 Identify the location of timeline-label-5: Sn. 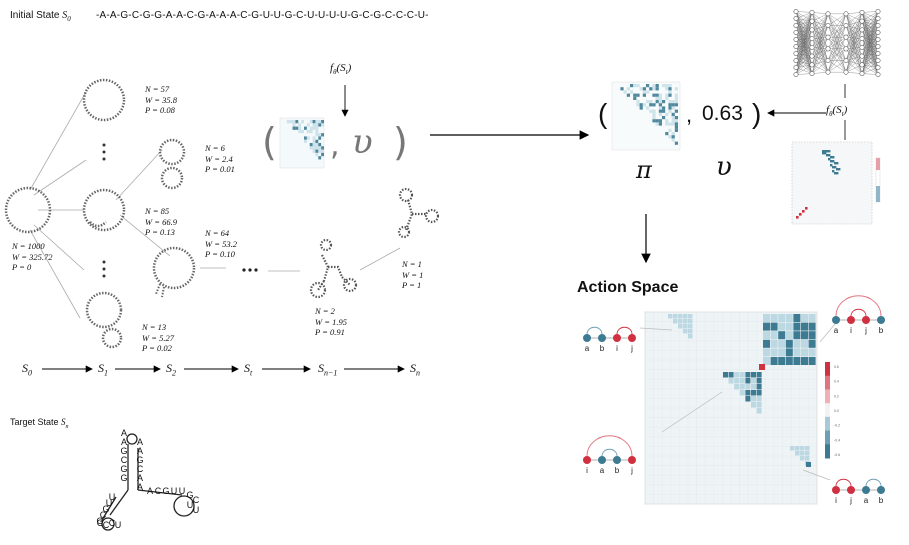
(415, 369).